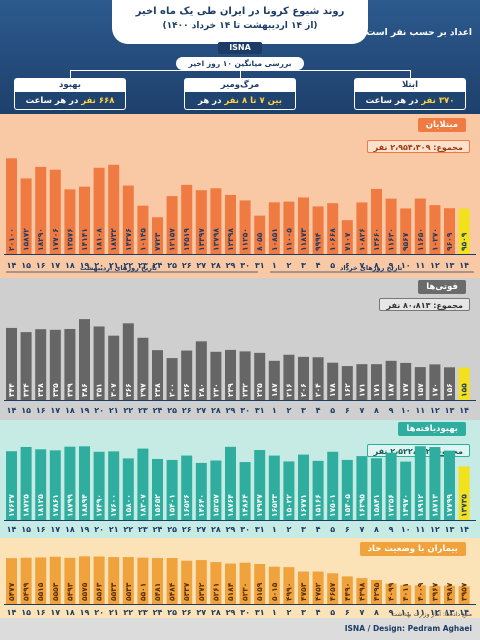 Image resolution: width=480 pixels, height=640 pixels. I want to click on data-label: ۳۳۹, so click(69, 390).